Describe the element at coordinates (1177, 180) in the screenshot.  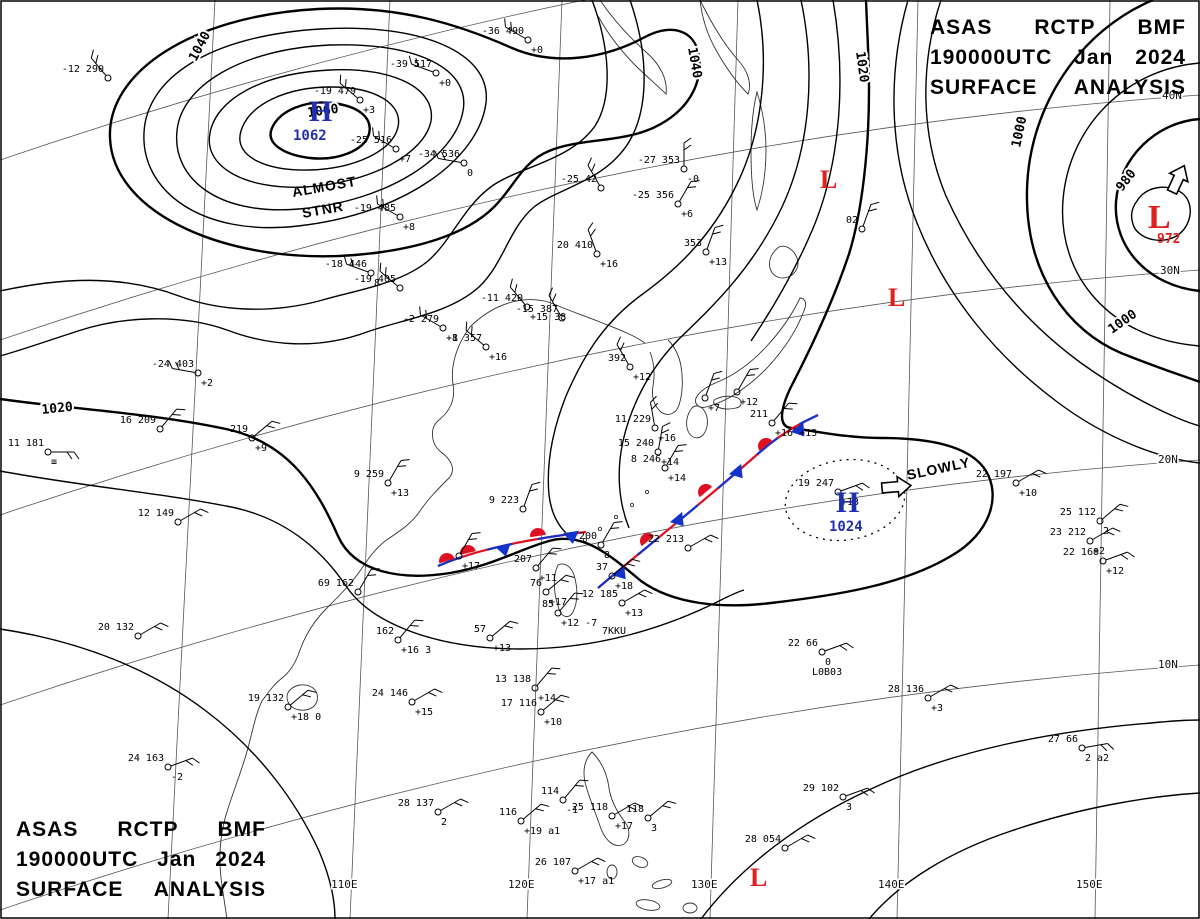
I see `movement-arrow` at that location.